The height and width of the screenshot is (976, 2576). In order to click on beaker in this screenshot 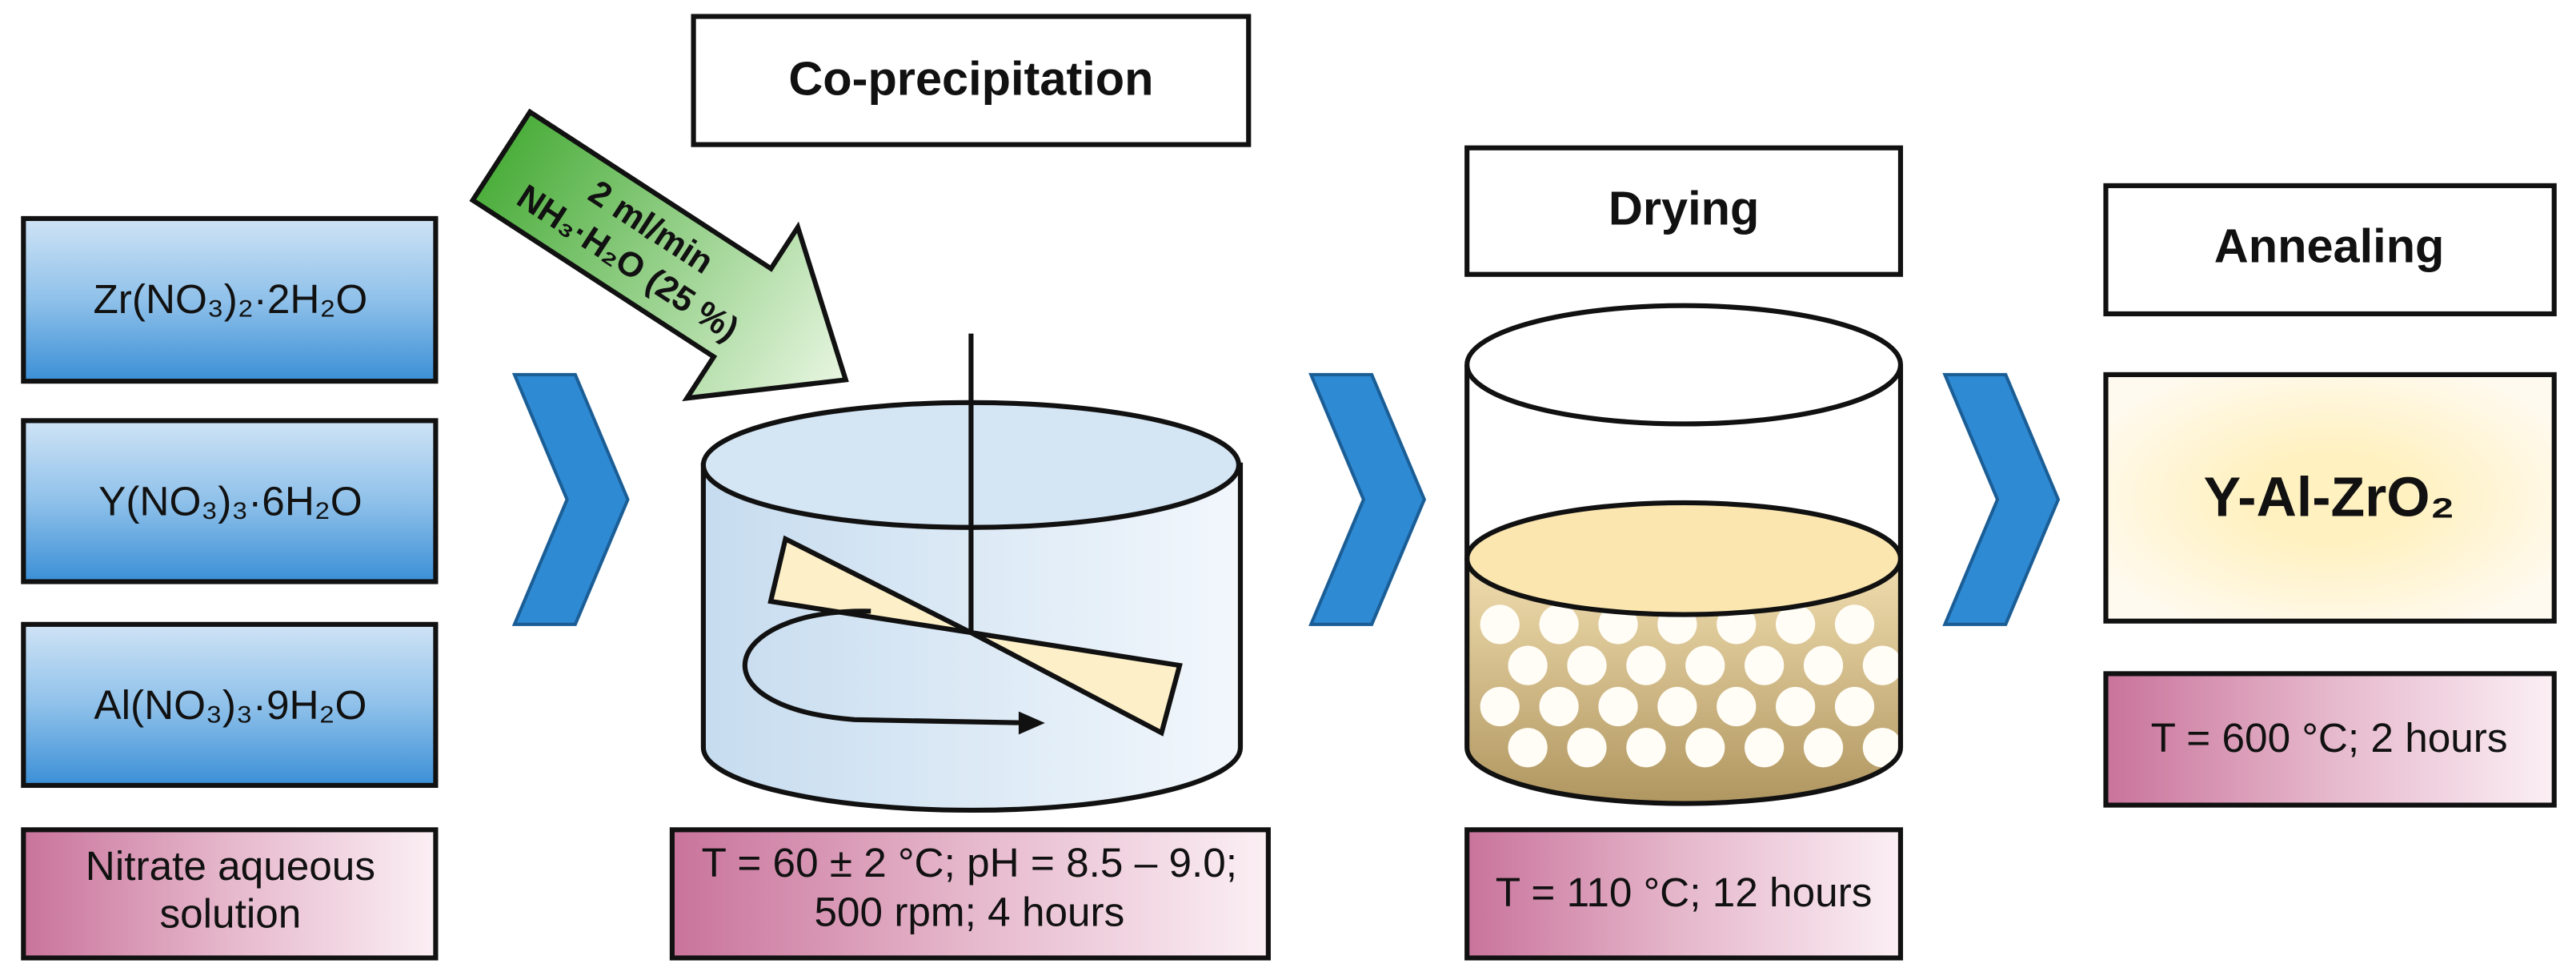, I will do `click(1684, 585)`.